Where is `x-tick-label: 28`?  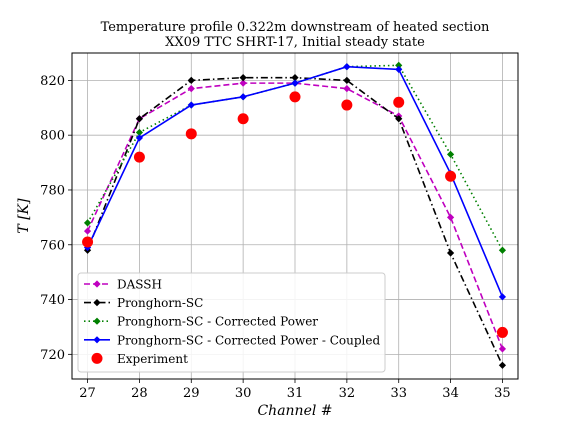 x-tick-label: 28 is located at coordinates (139, 393).